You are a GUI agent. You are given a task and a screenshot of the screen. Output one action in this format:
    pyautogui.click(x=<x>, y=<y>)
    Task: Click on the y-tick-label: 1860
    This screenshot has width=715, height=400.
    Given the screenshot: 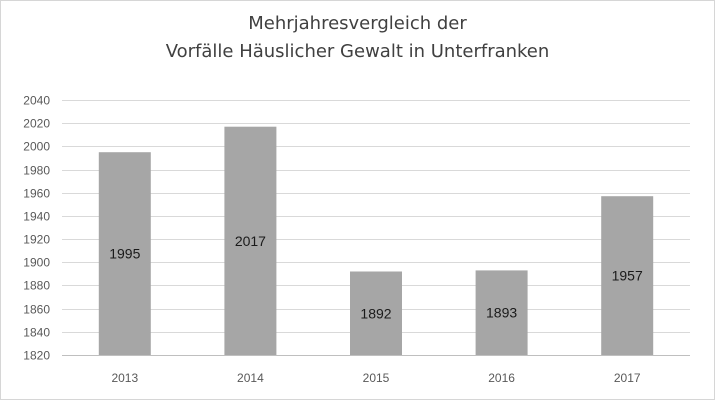 What is the action you would take?
    pyautogui.click(x=36, y=310)
    